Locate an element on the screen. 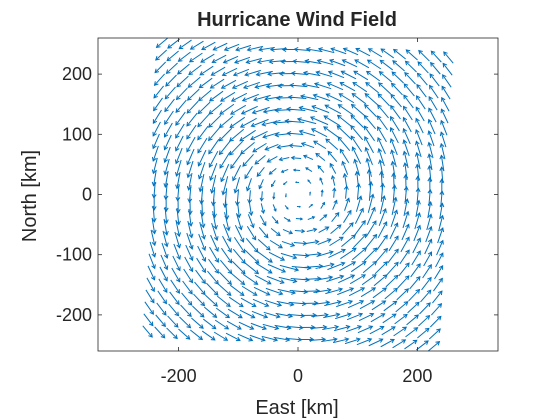 This screenshot has width=560, height=420. y-tick-label: 200 is located at coordinates (77, 74).